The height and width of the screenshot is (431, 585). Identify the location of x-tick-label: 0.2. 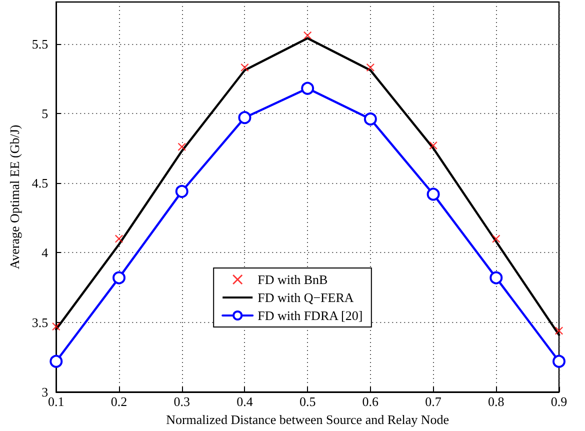
(119, 401).